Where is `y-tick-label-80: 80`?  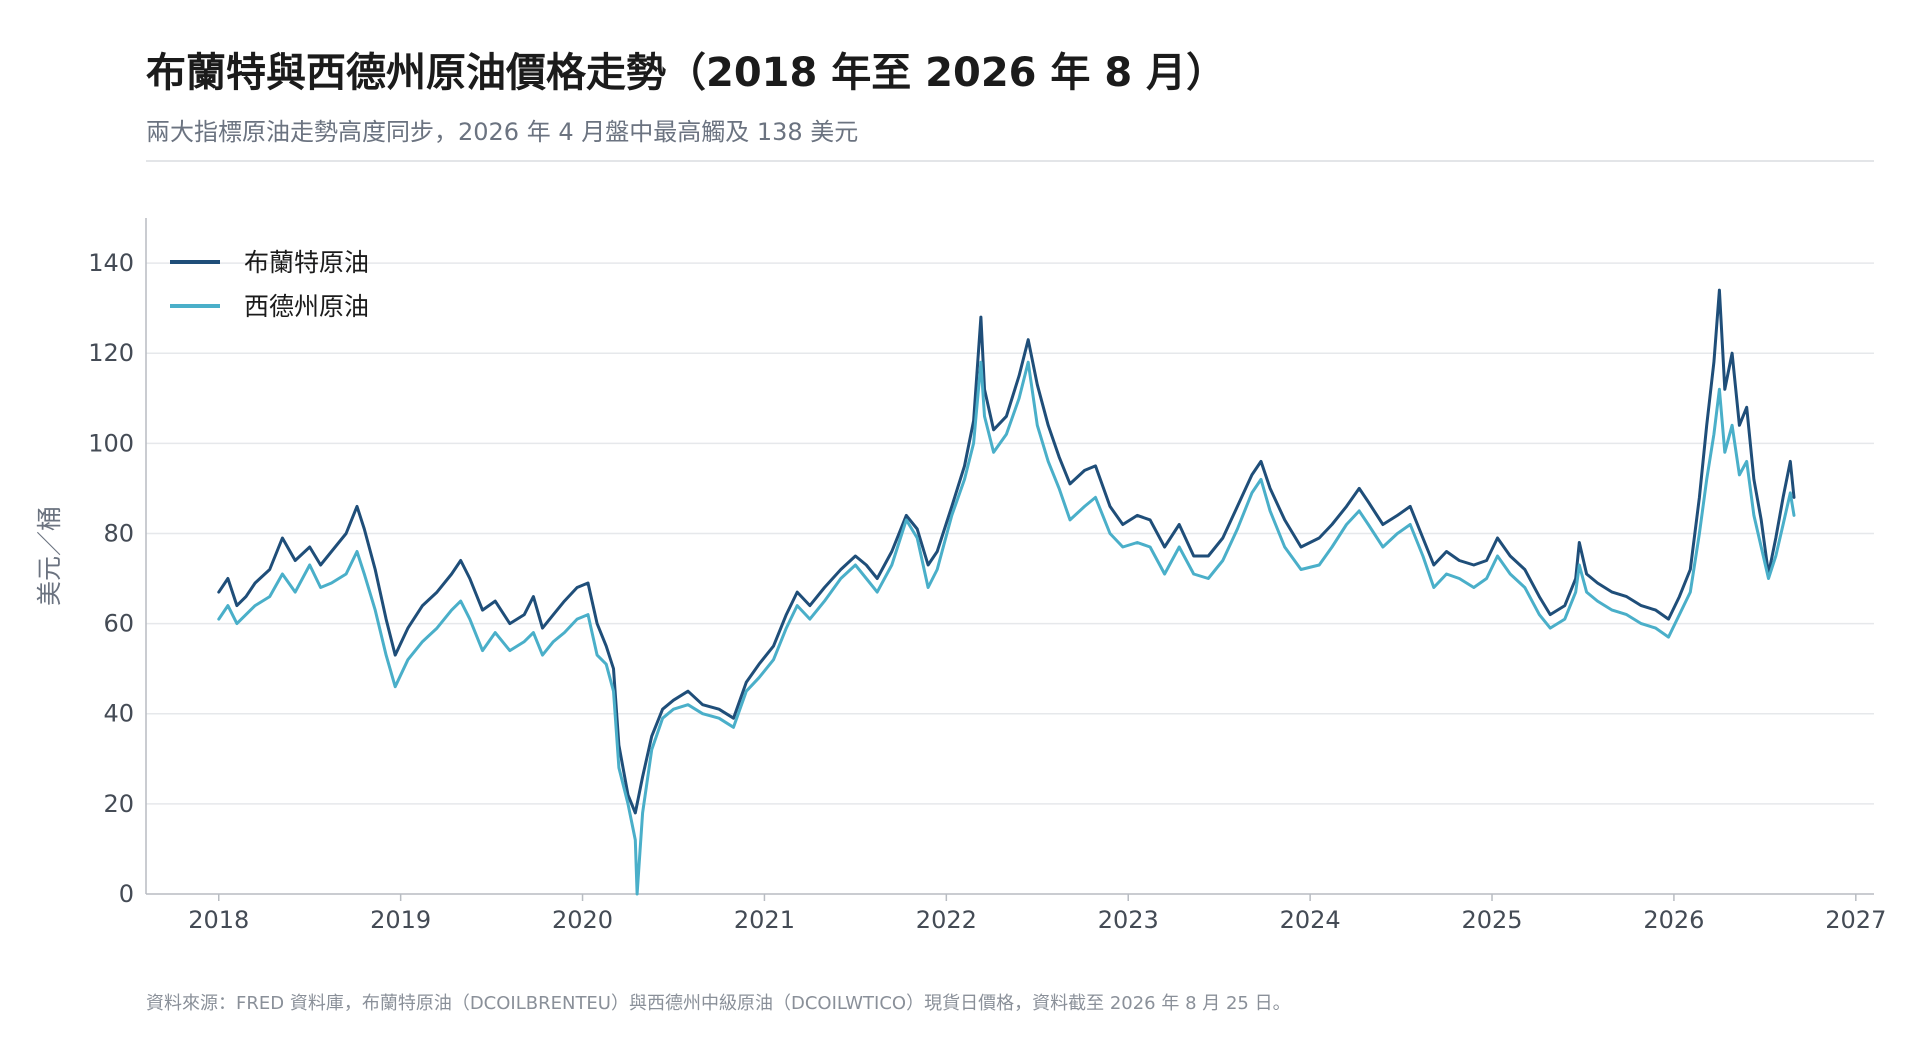
y-tick-label-80: 80 is located at coordinates (118, 533).